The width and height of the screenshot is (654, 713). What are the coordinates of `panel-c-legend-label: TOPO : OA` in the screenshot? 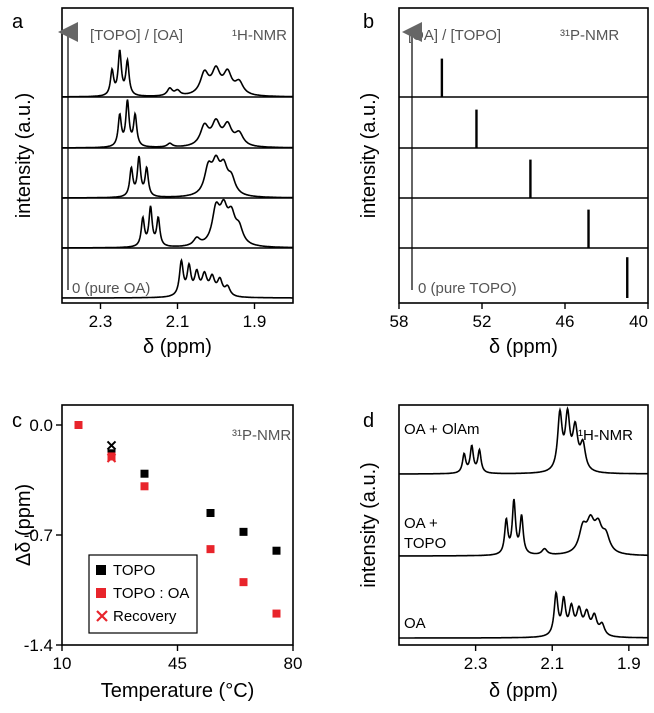 It's located at (151, 593).